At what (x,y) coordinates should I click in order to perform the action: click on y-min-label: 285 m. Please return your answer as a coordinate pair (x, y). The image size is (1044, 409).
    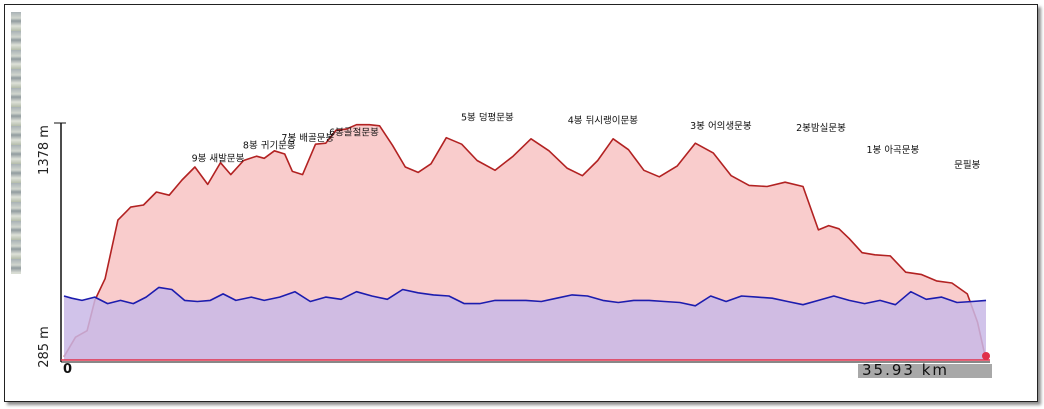
    Looking at the image, I should click on (44, 347).